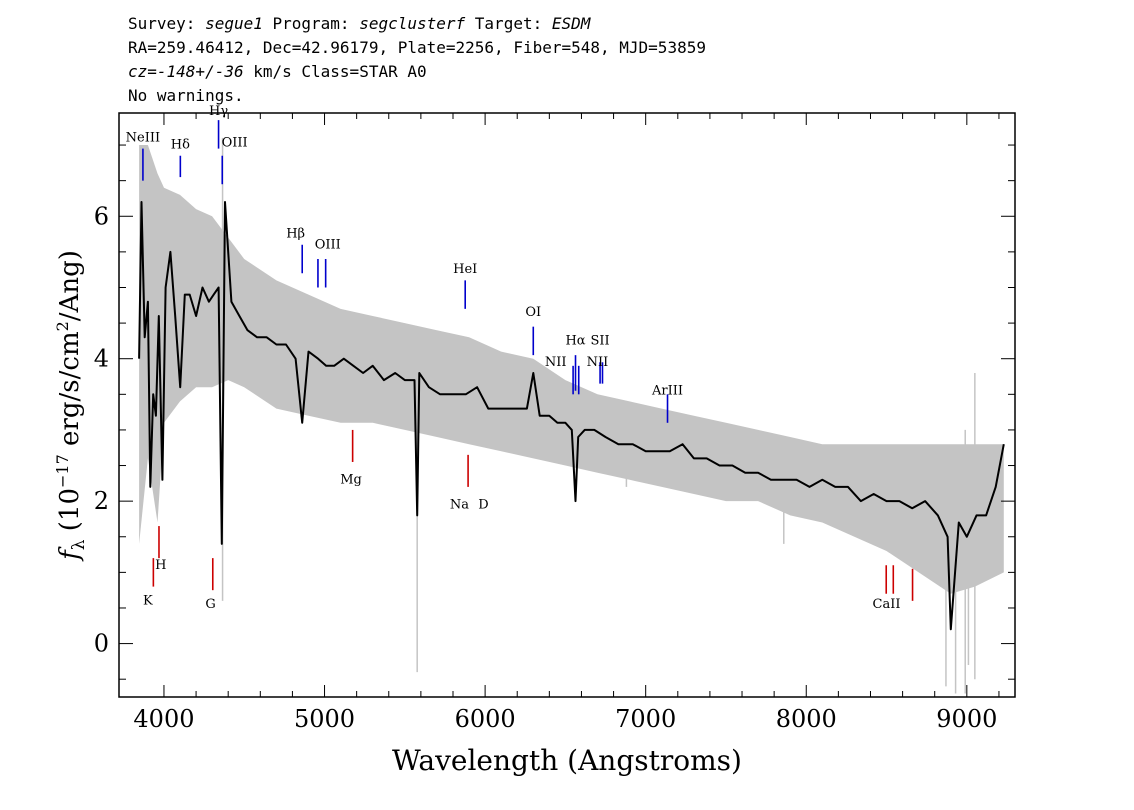  I want to click on line-label: Hγ, so click(218, 111).